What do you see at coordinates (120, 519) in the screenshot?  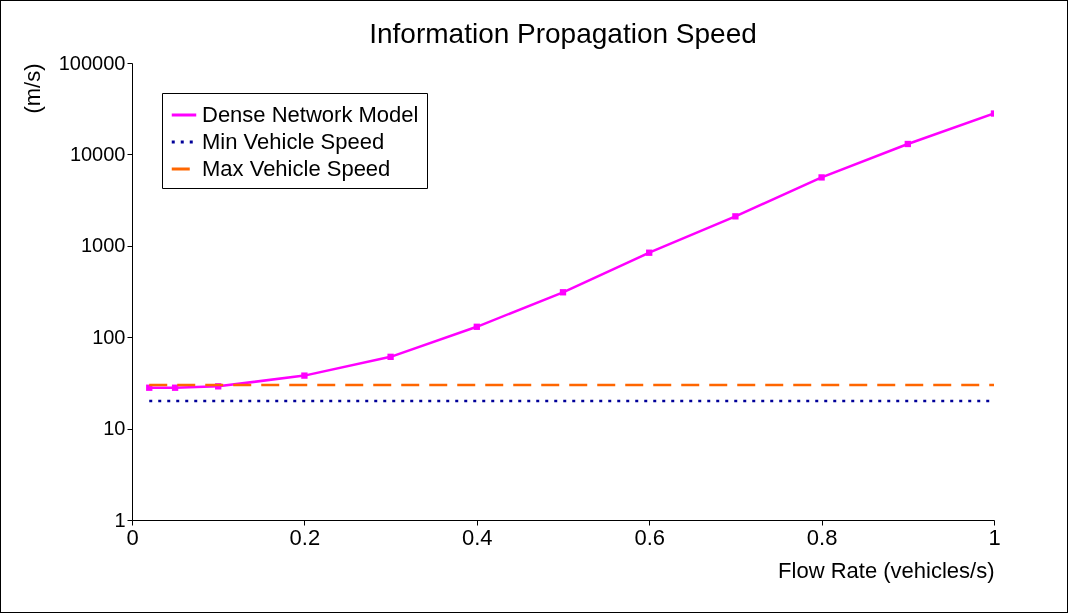 I see `y-tick-label: 1` at bounding box center [120, 519].